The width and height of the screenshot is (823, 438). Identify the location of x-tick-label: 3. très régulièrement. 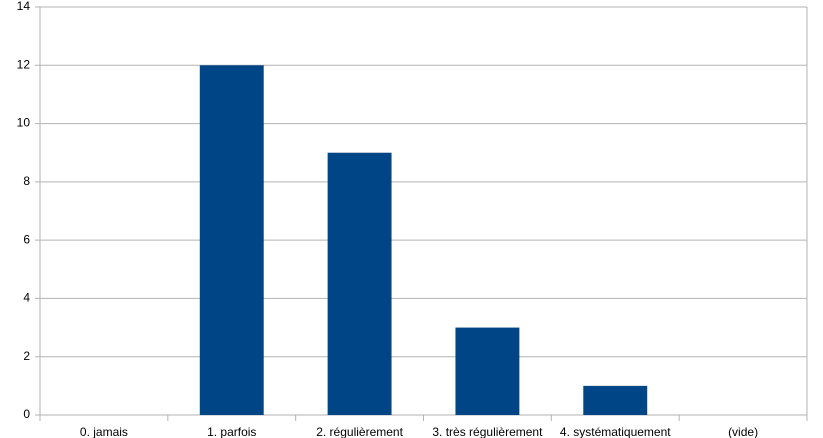
(487, 431).